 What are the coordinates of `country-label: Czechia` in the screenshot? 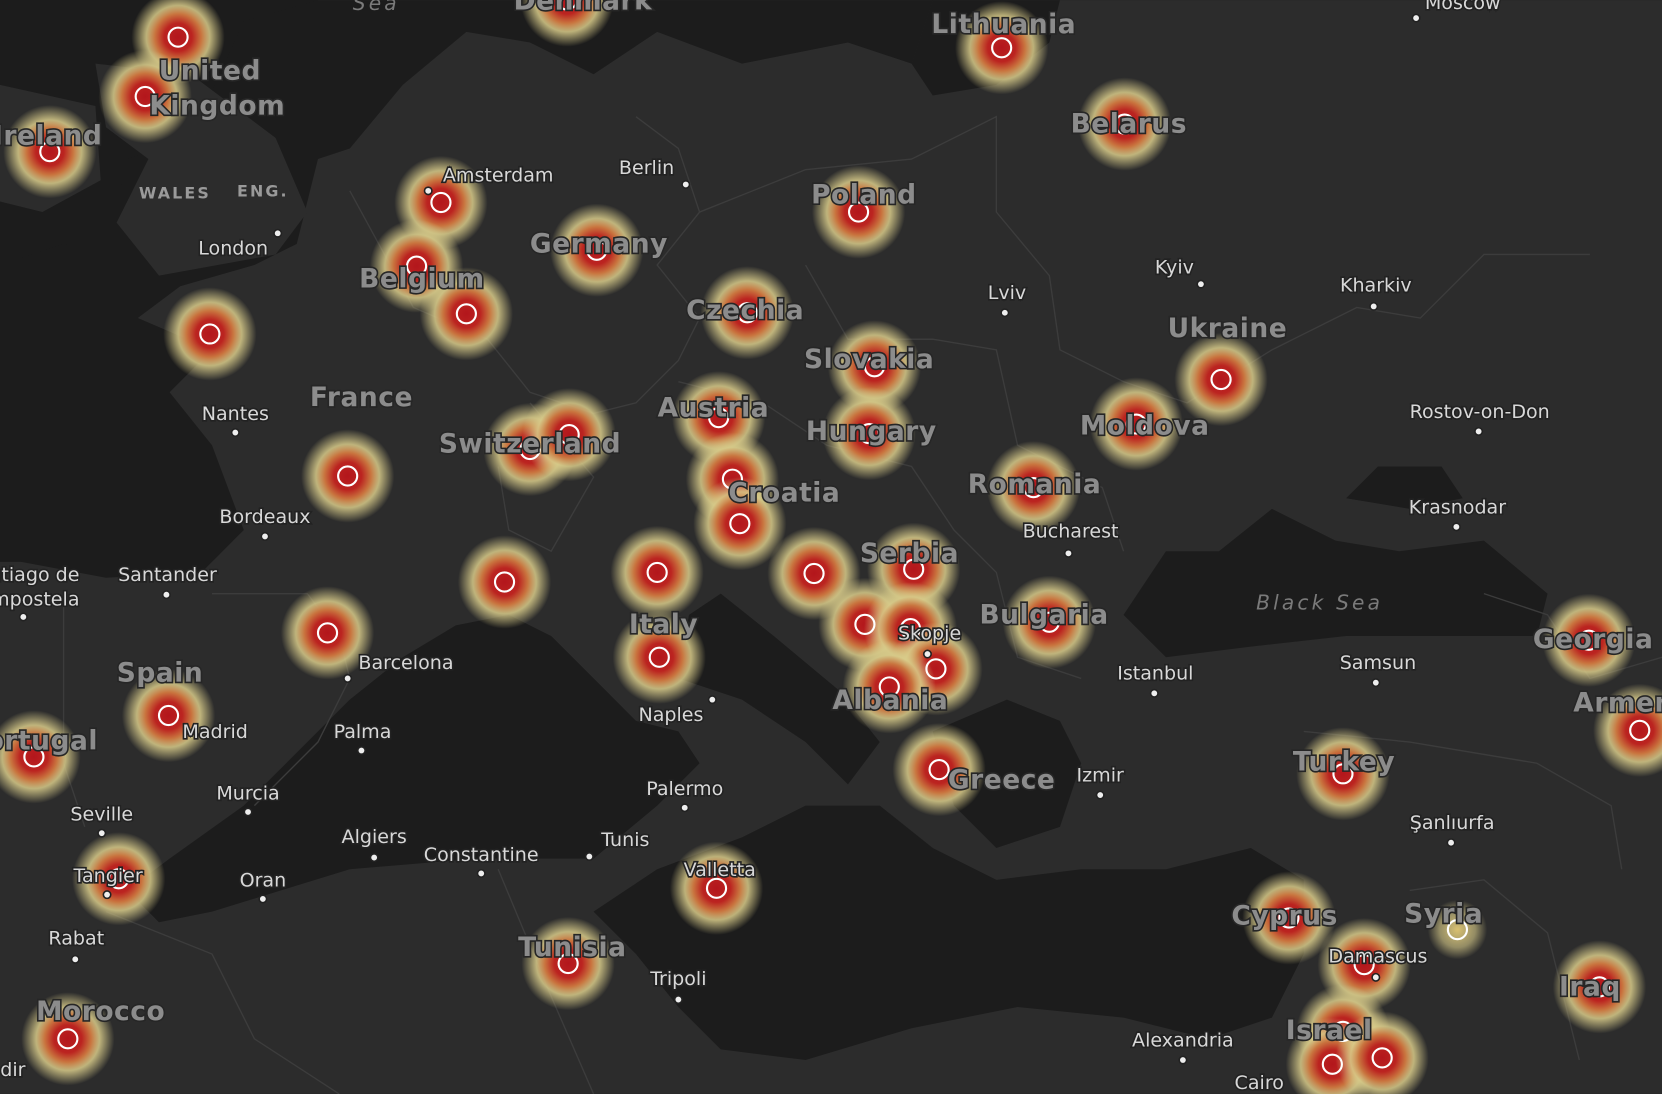 It's located at (745, 310).